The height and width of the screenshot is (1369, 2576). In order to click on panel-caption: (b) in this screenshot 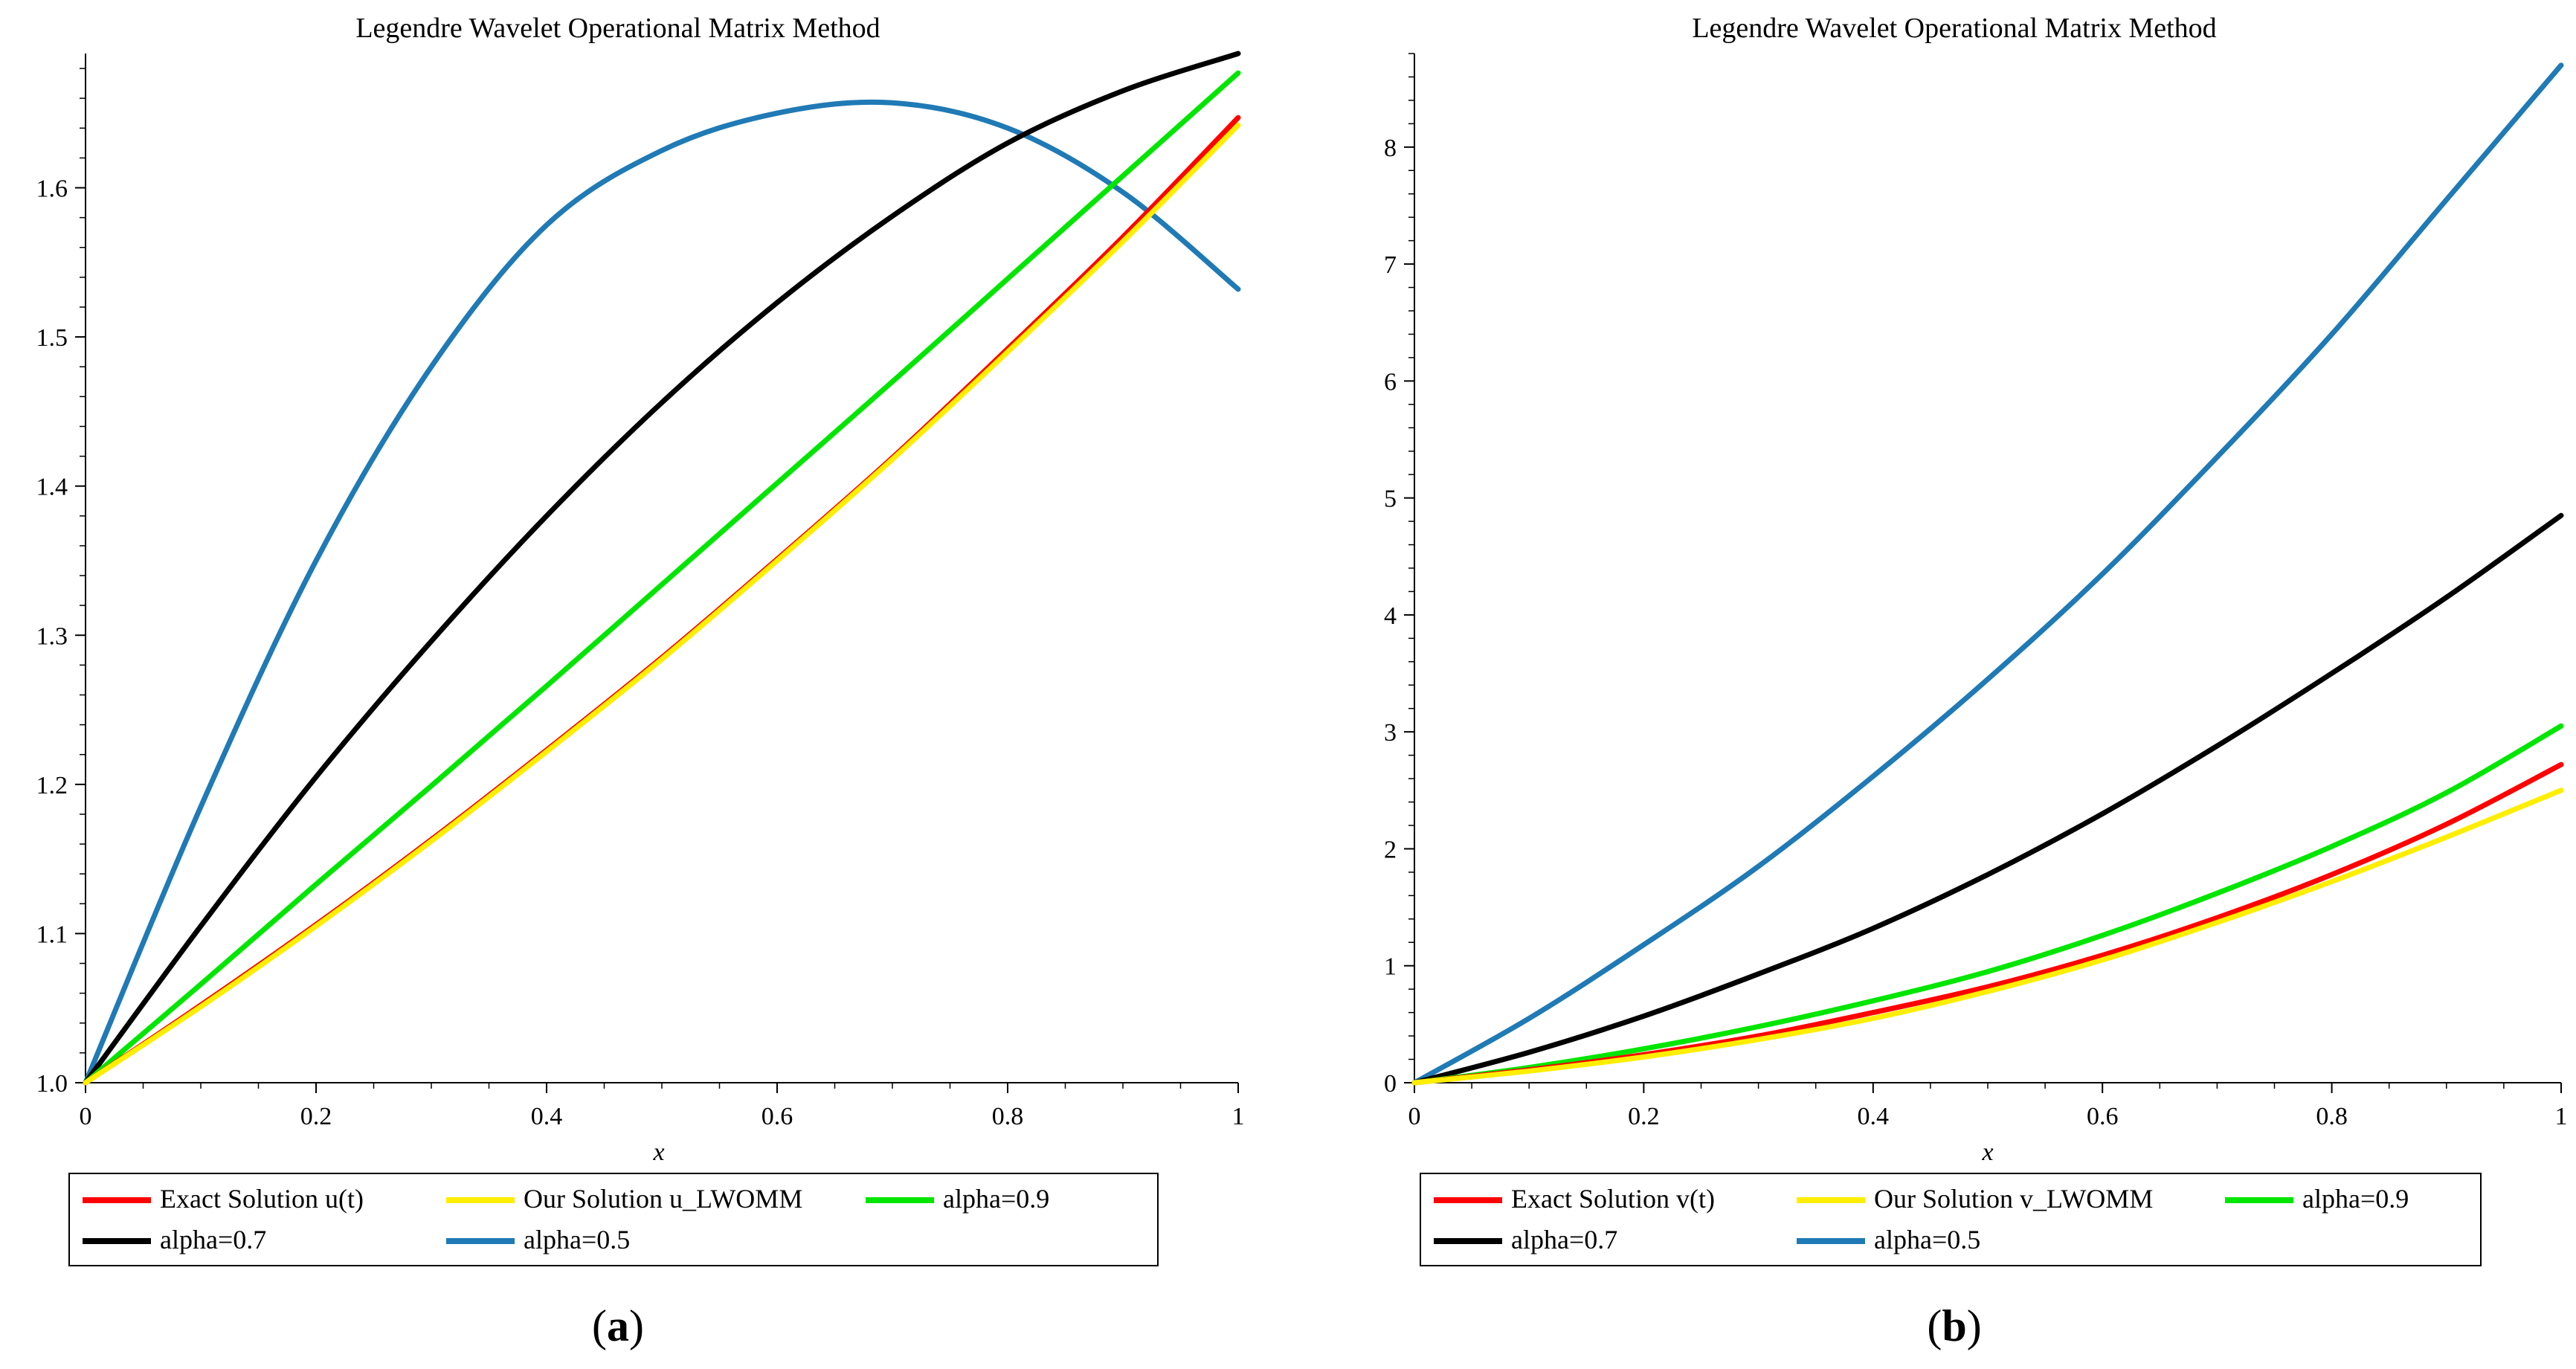, I will do `click(1954, 1325)`.